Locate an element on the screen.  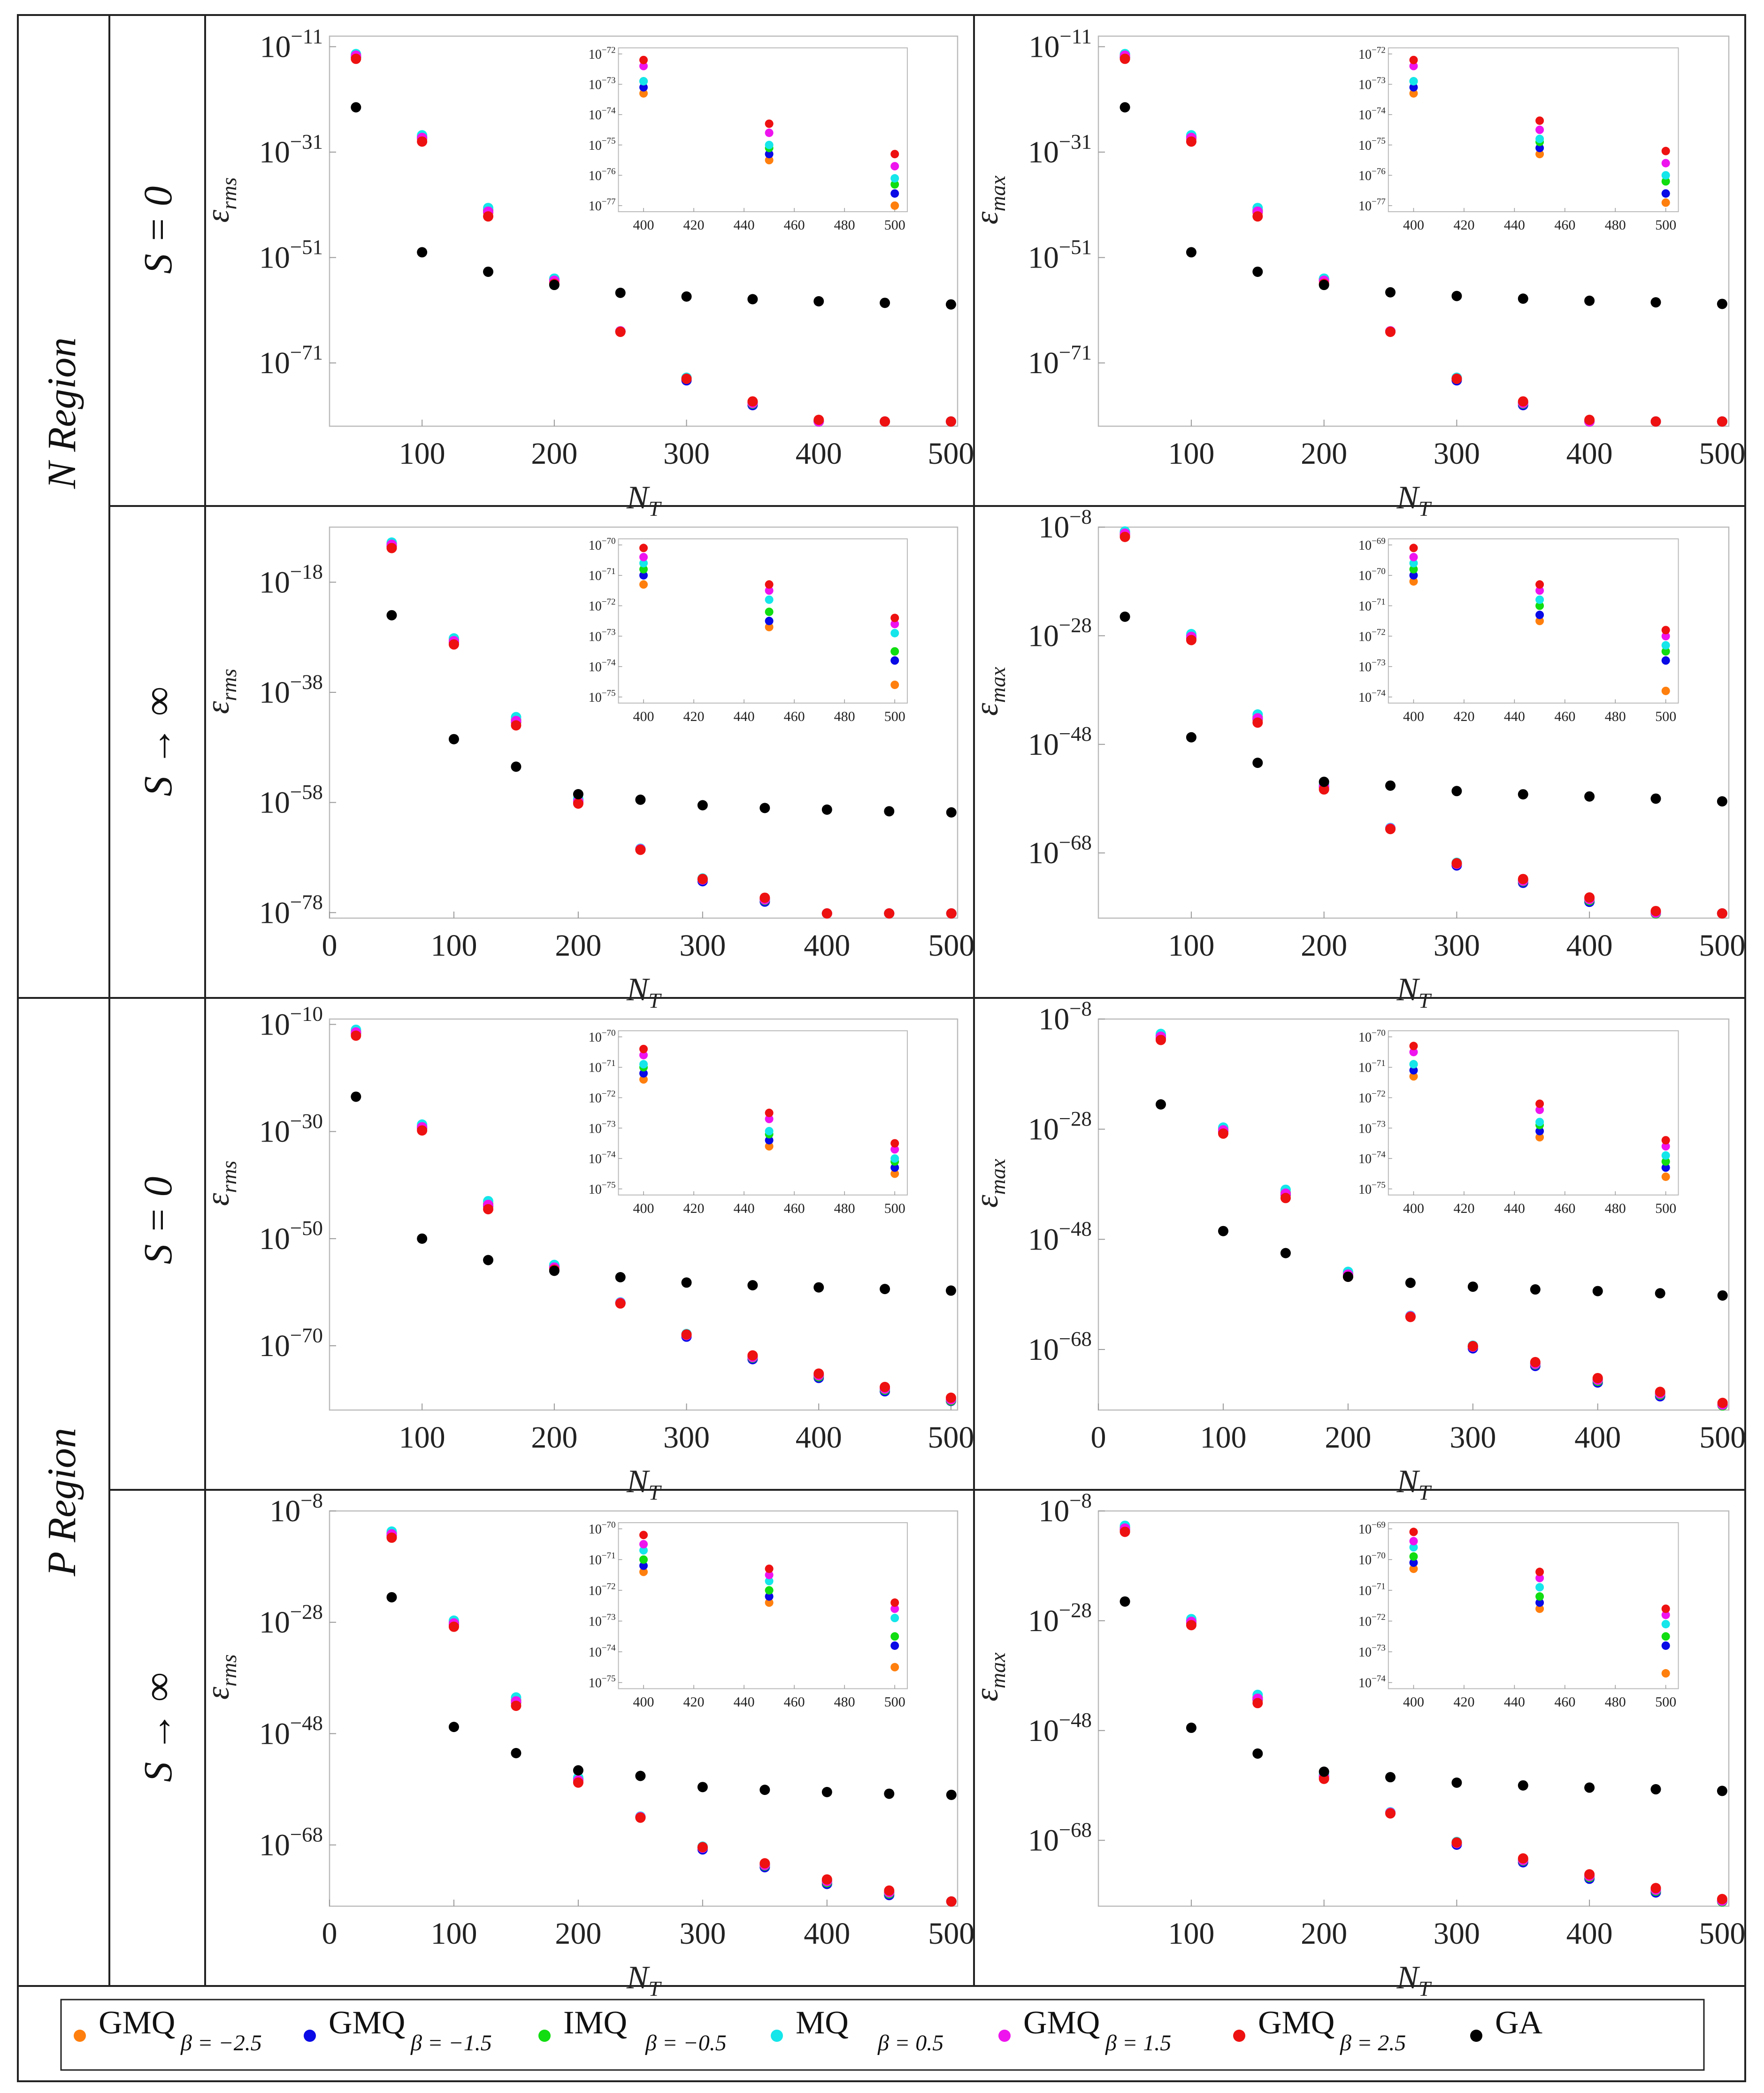
inset-y-tick-label: 10−73 is located at coordinates (1372, 1652).